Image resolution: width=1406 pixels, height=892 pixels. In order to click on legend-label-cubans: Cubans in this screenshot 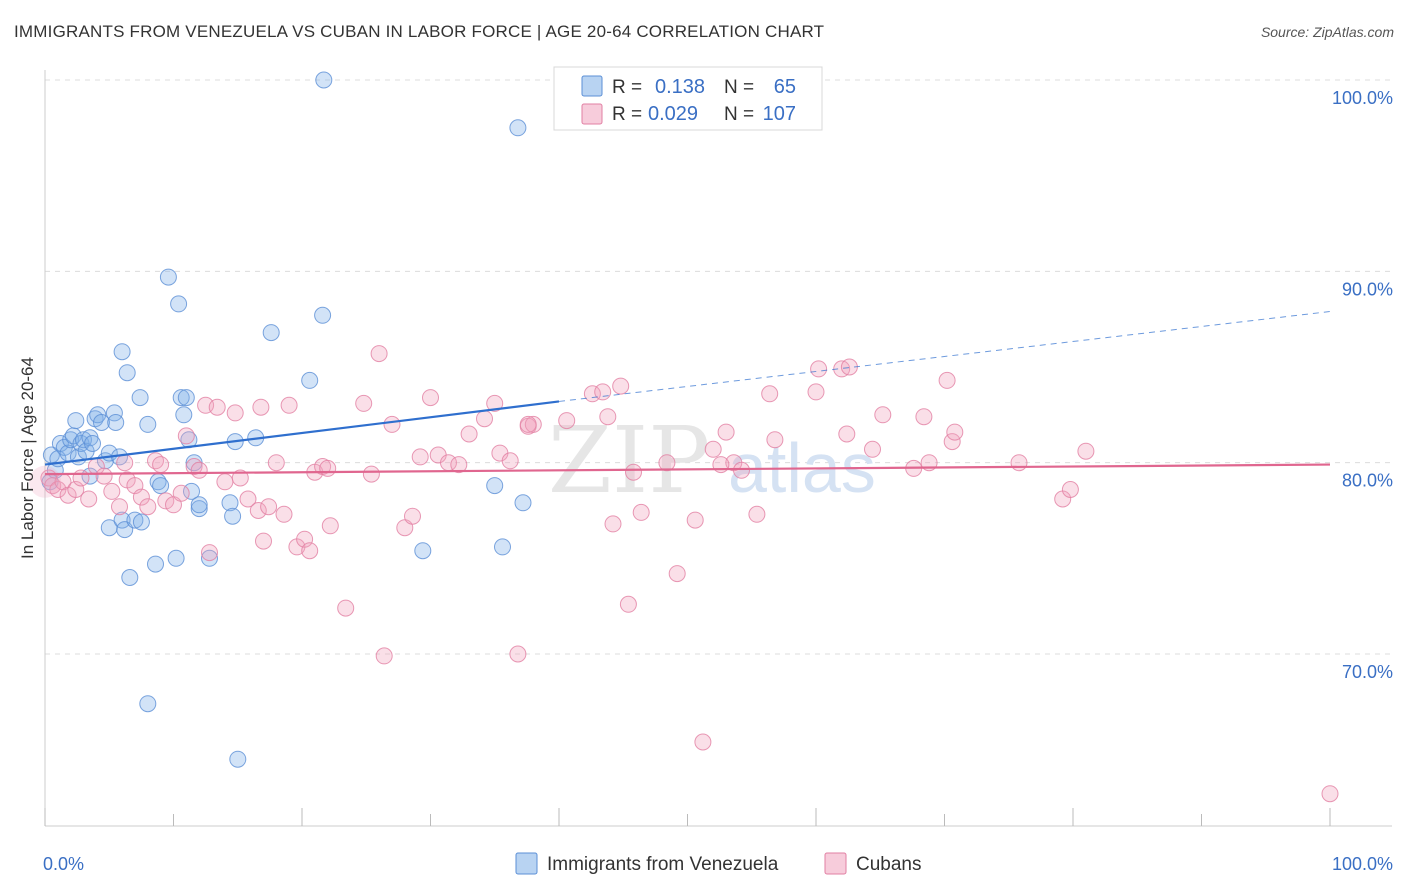, I will do `click(889, 864)`.